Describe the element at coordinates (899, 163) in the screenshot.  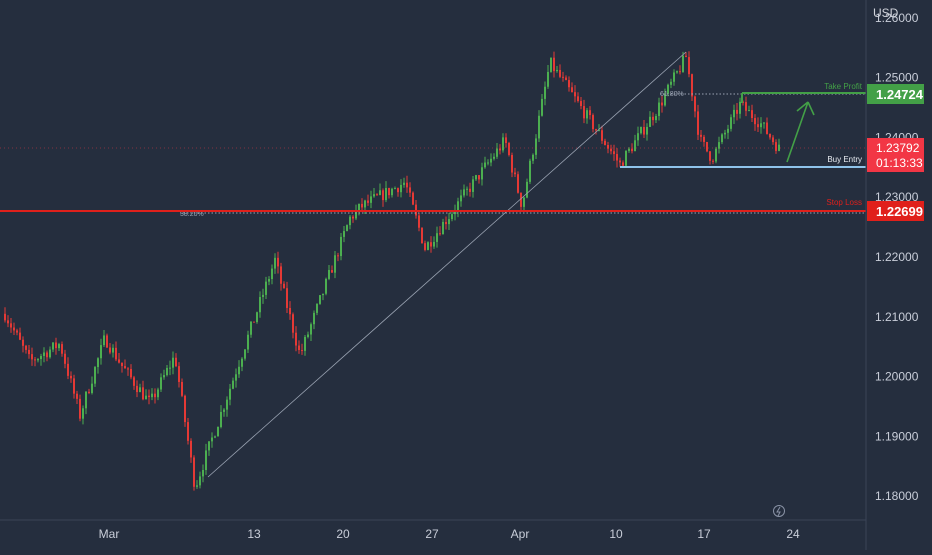
I see `bar-countdown: 01:13:33` at that location.